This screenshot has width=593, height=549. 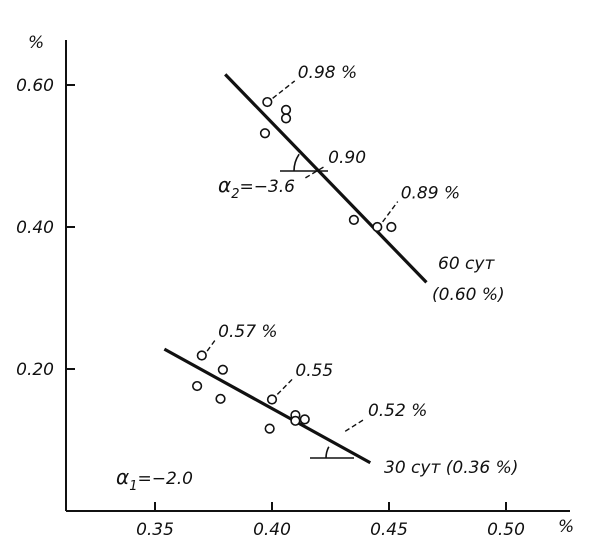 What do you see at coordinates (466, 264) in the screenshot?
I see `series-0-end-label-1: 60 сут` at bounding box center [466, 264].